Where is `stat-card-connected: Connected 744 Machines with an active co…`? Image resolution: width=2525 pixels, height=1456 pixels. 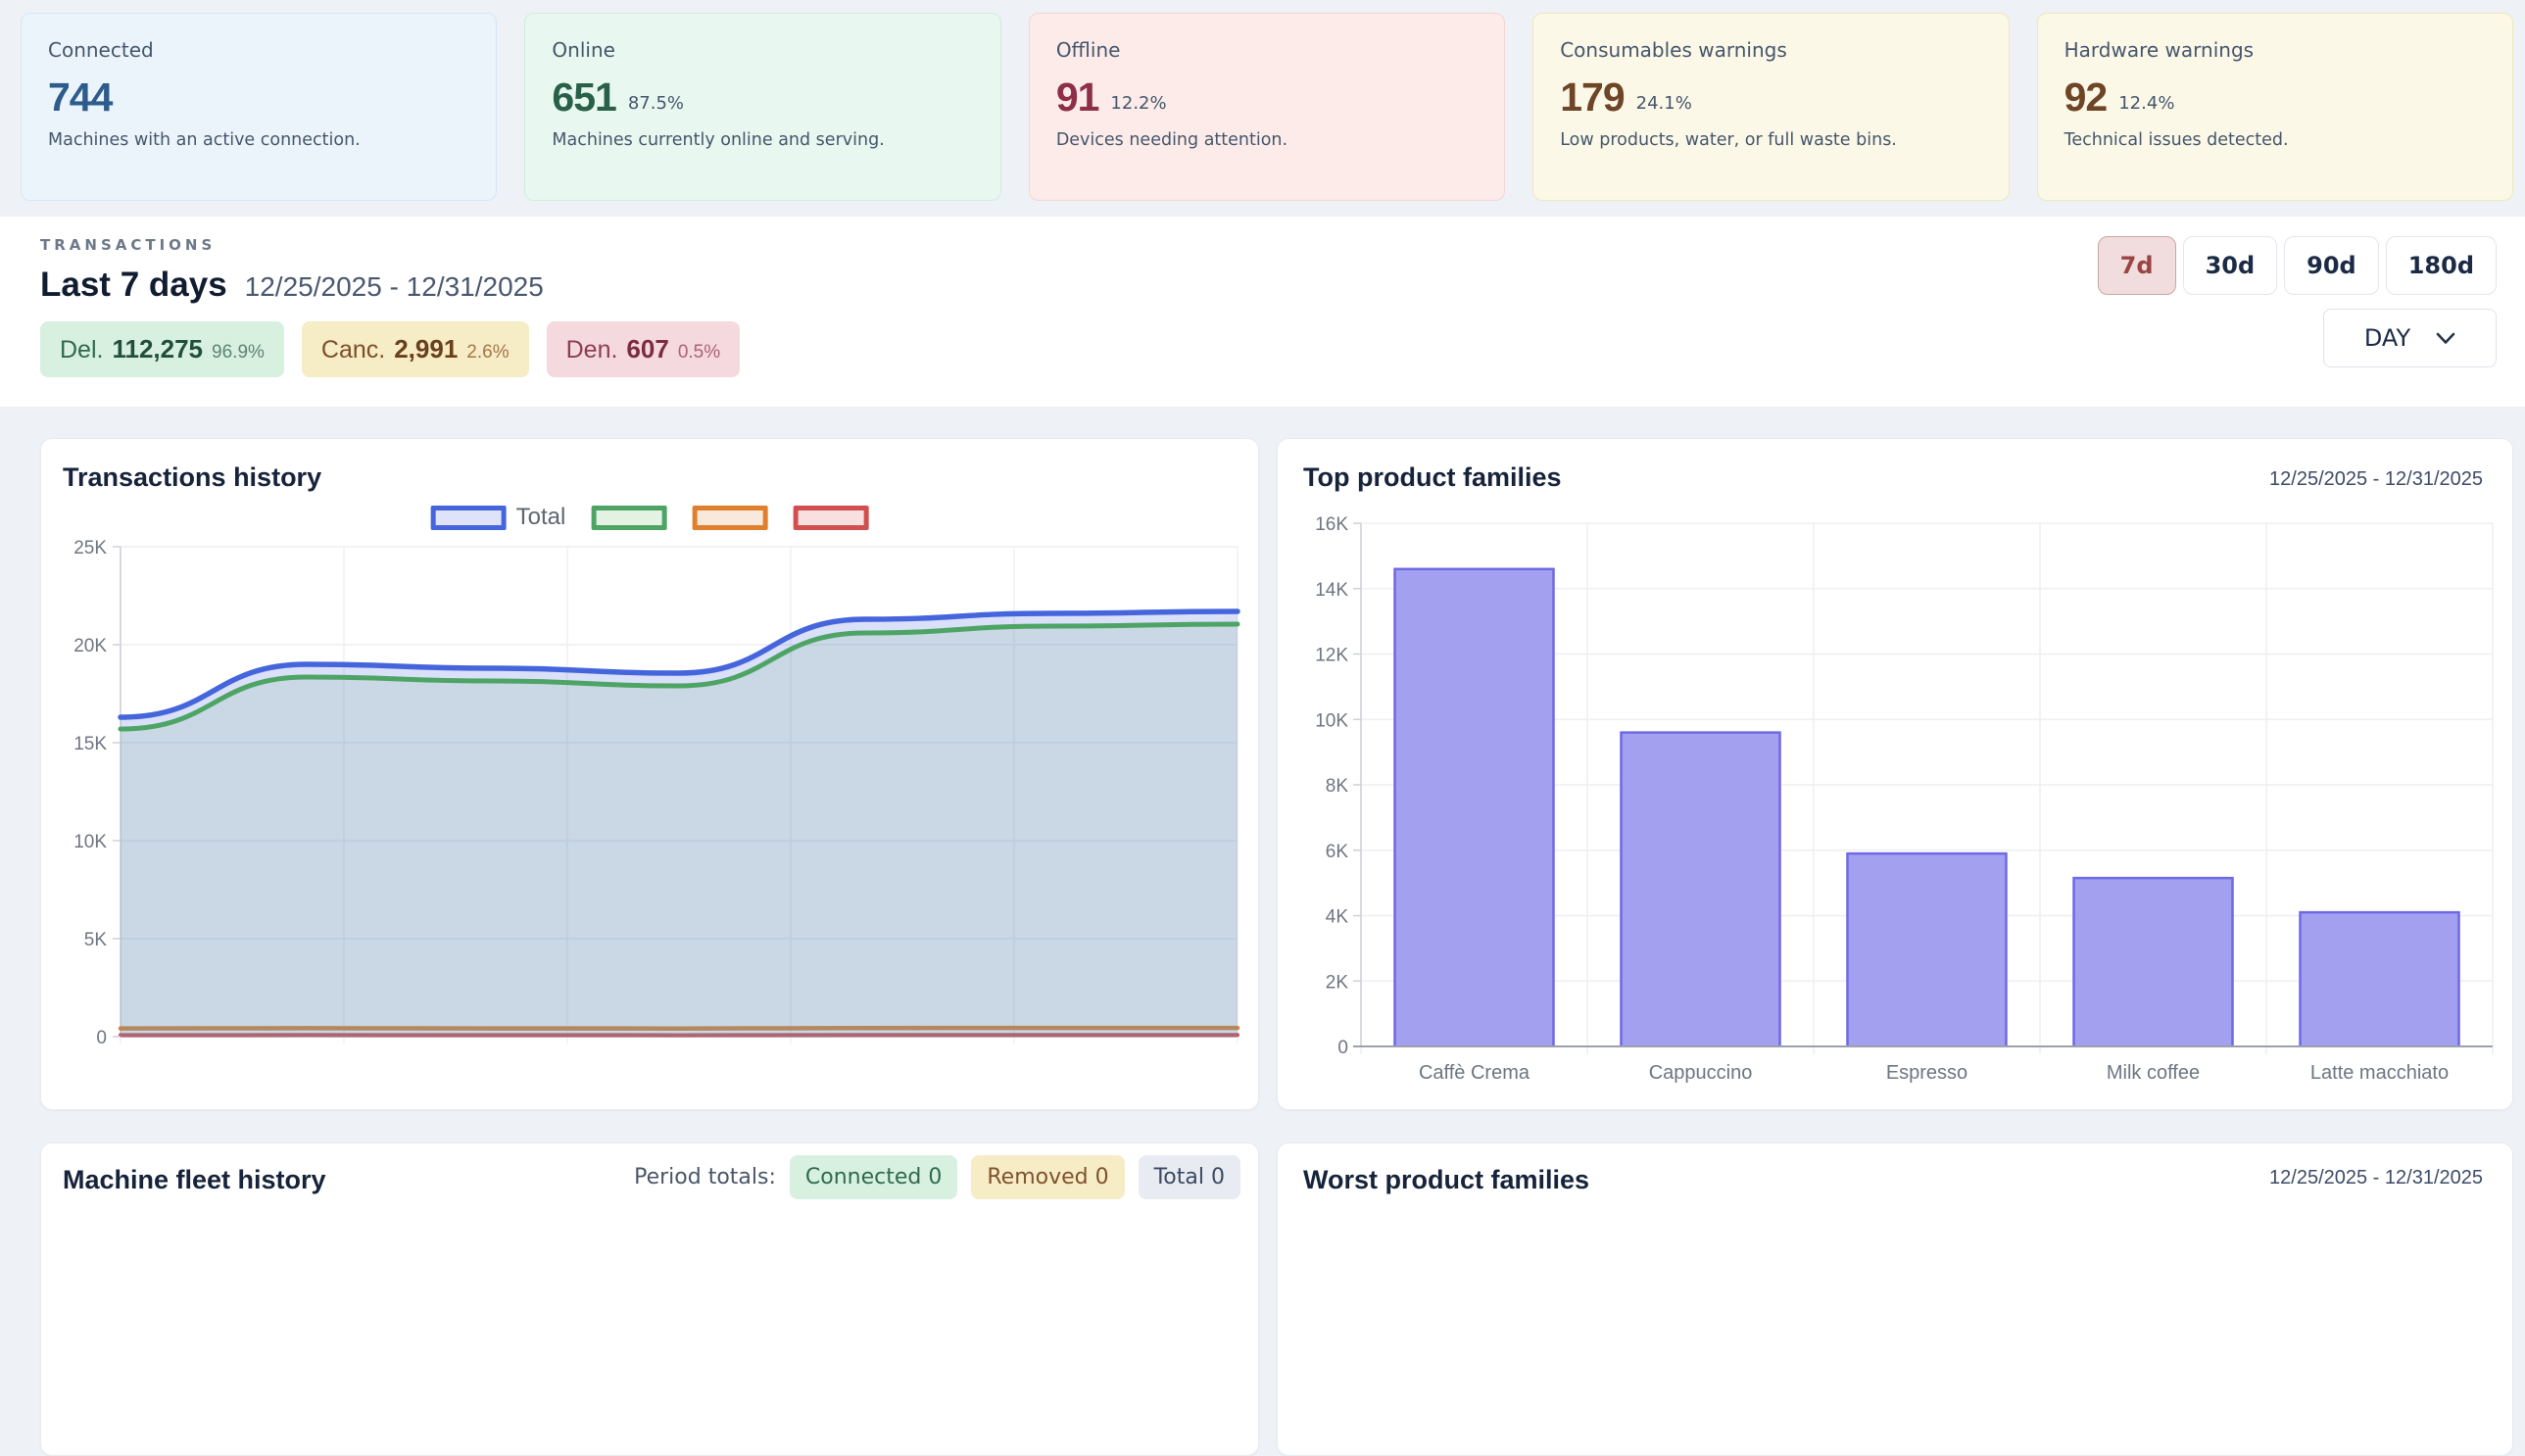 stat-card-connected: Connected 744 Machines with an active co… is located at coordinates (259, 107).